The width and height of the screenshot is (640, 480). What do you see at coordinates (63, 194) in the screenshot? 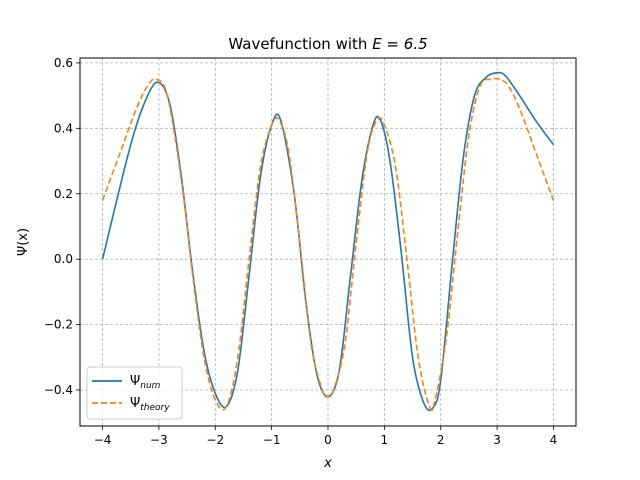
I see `y-tick-label: 0.2` at bounding box center [63, 194].